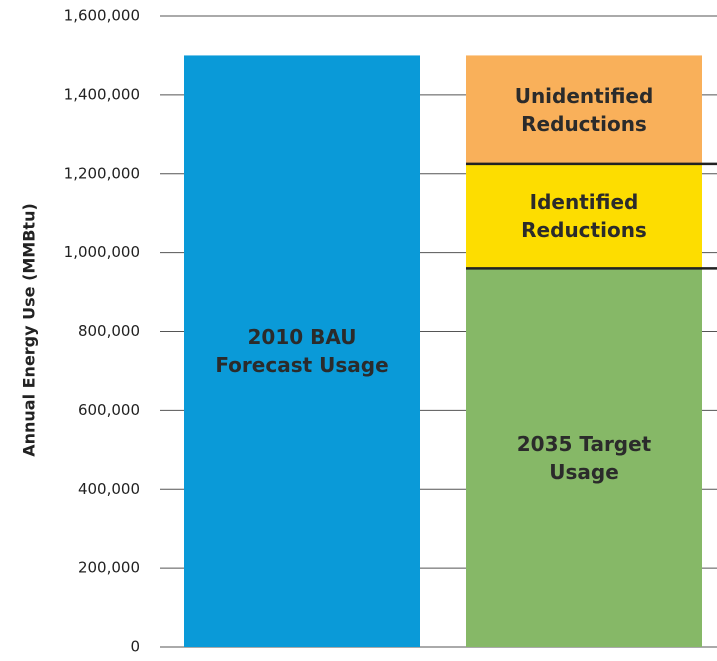 The width and height of the screenshot is (717, 661). What do you see at coordinates (102, 173) in the screenshot?
I see `y-tick-label: 1,200,000` at bounding box center [102, 173].